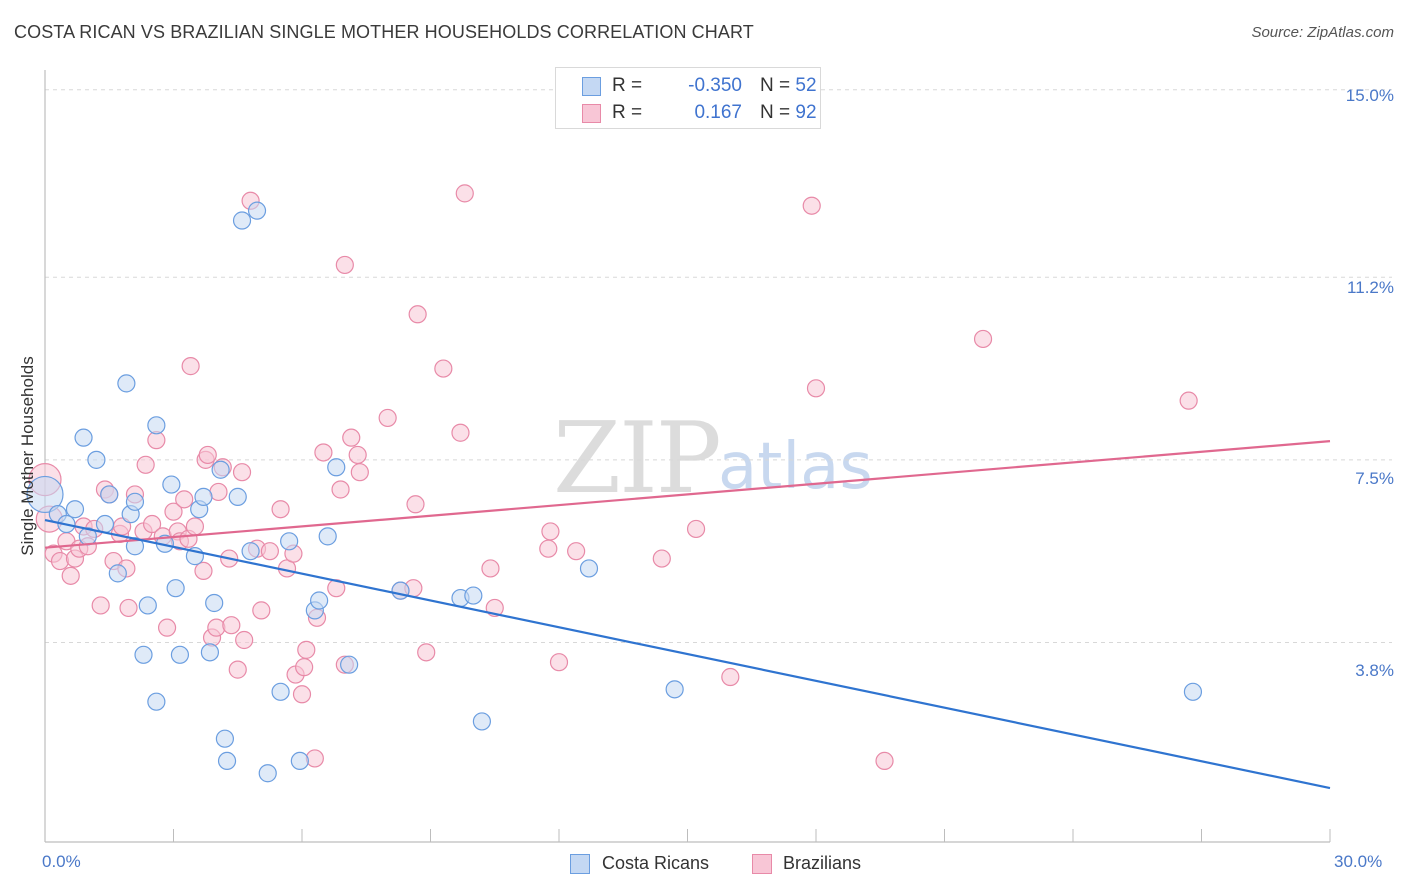 The height and width of the screenshot is (892, 1406). I want to click on y-tick-3-8: 3.8%, so click(1374, 670).